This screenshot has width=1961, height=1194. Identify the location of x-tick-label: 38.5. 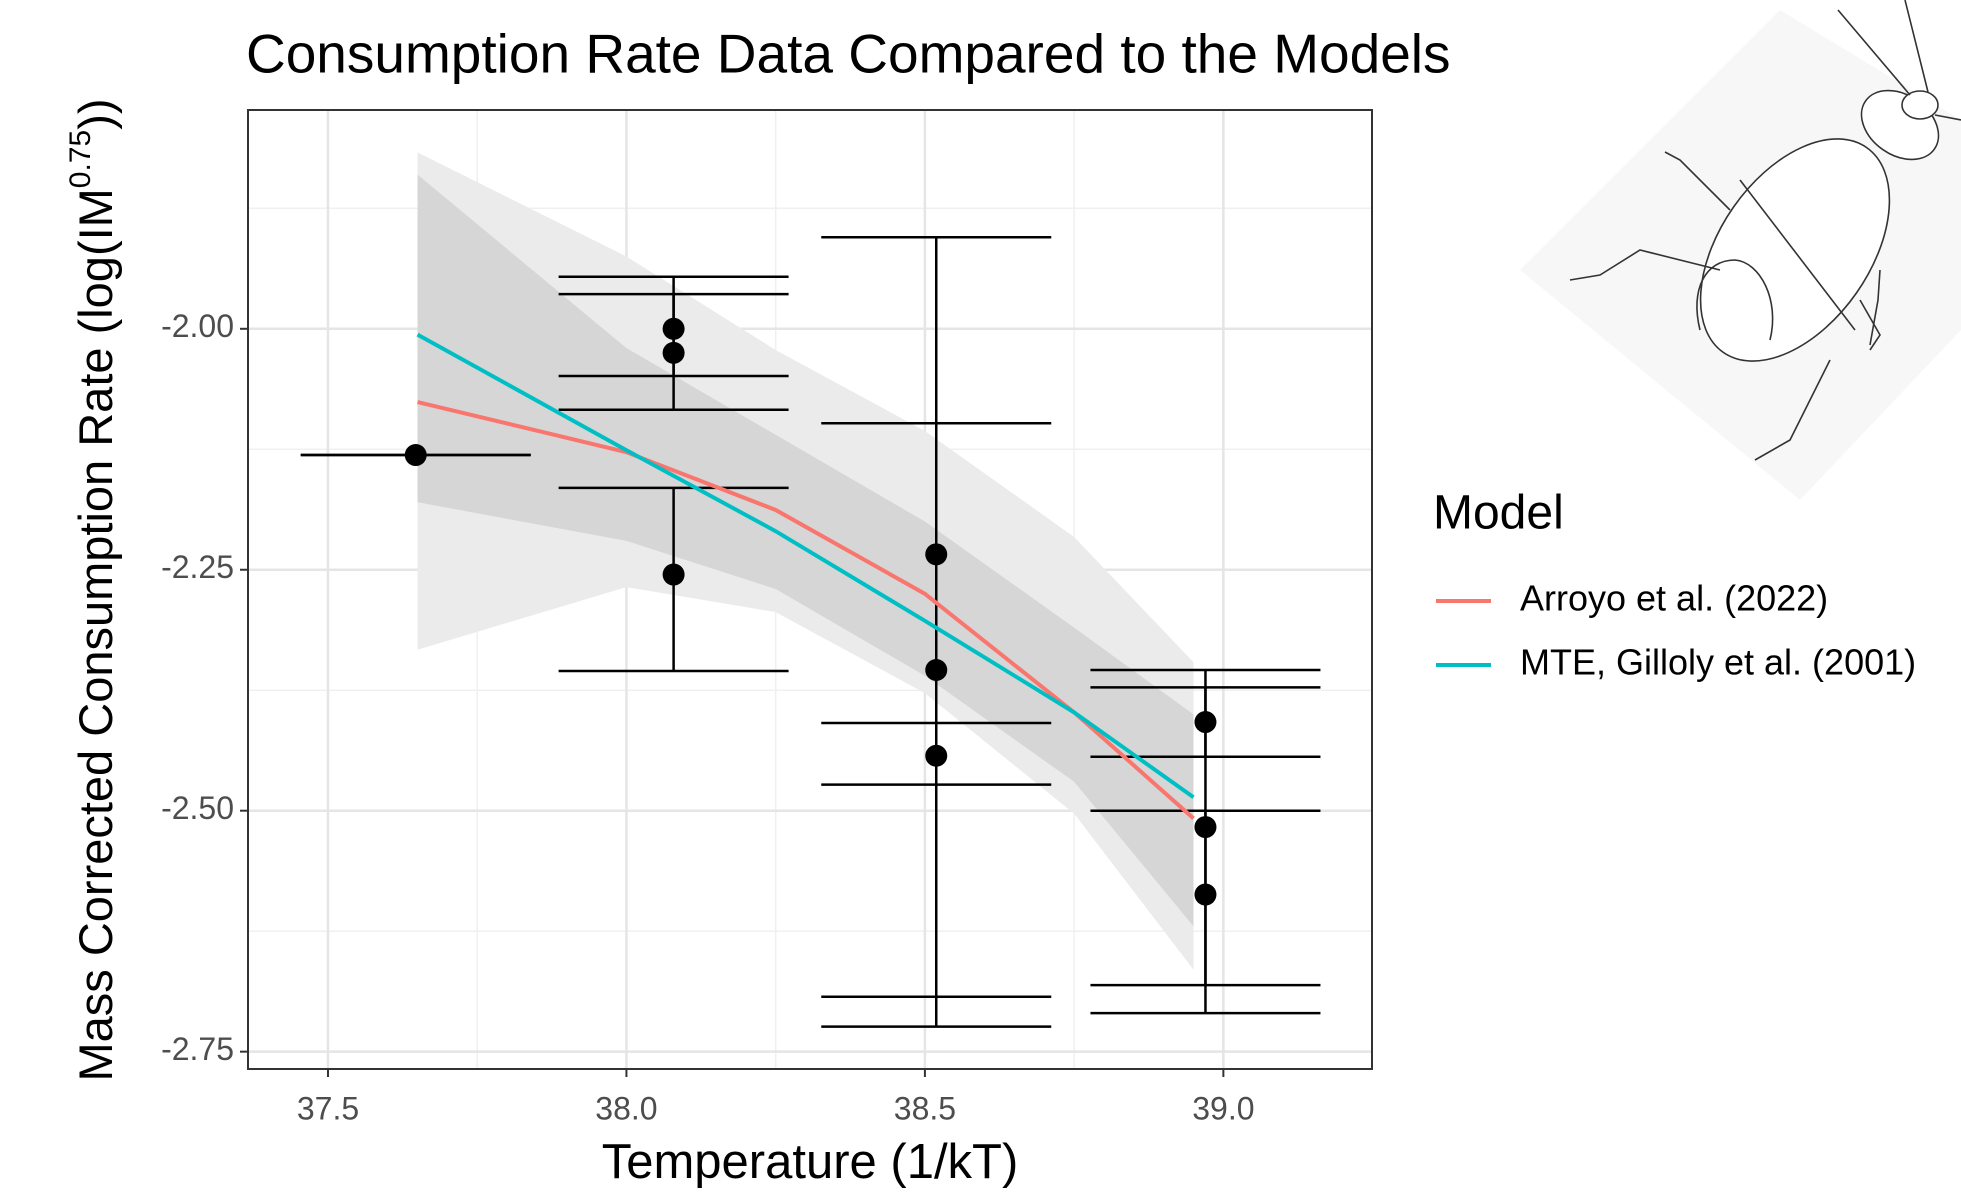
(925, 1108).